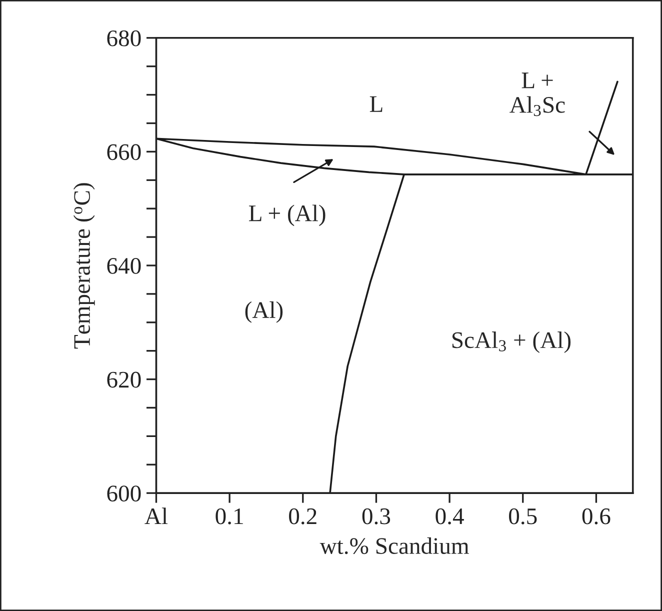 The width and height of the screenshot is (662, 611). I want to click on annotation: (Al), so click(264, 312).